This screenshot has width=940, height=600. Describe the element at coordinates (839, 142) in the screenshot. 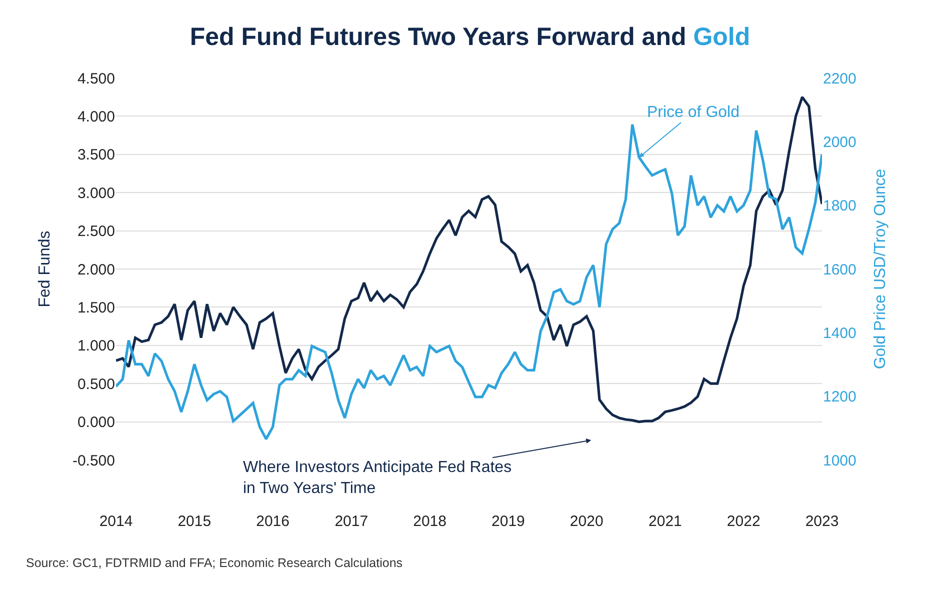

I see `y2-tick-label: 2000` at that location.